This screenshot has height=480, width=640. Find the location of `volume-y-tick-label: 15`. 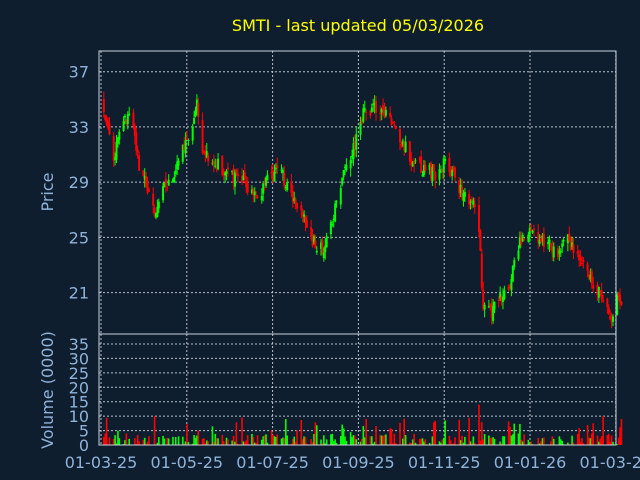

volume-y-tick-label: 15 is located at coordinates (79, 402).